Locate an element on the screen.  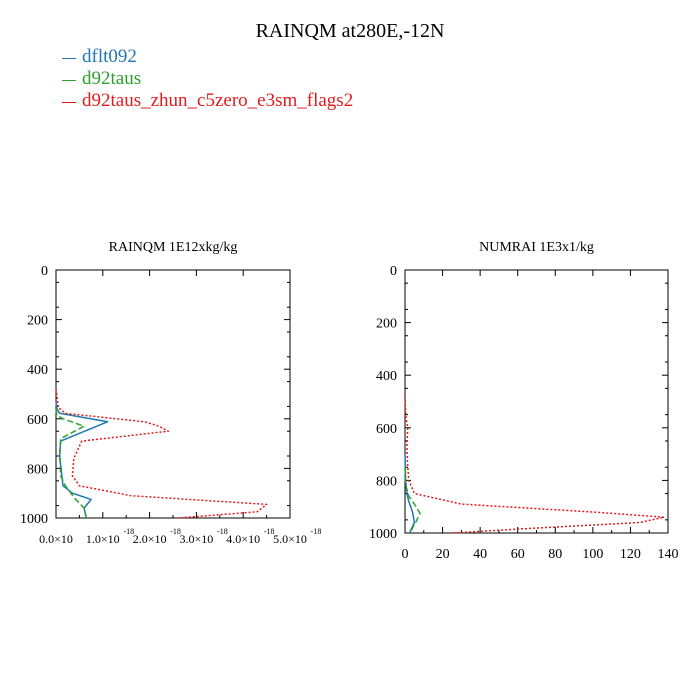
x-tick-label: 0.0×10 is located at coordinates (56, 539).